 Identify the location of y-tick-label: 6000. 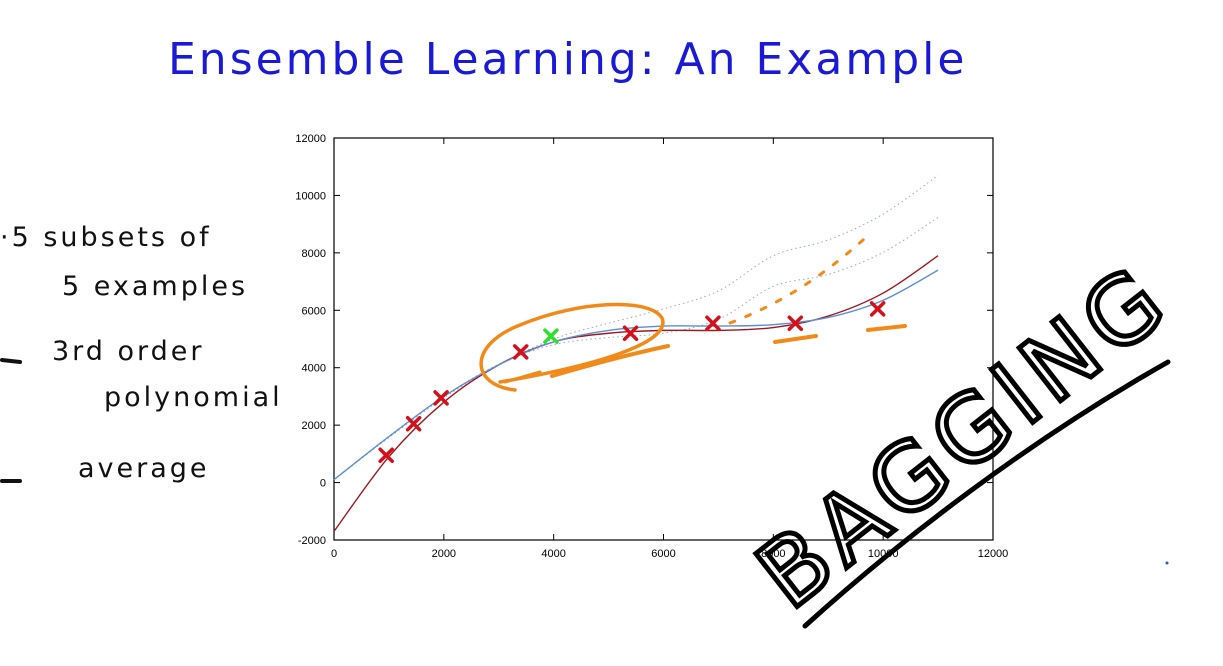
(314, 311).